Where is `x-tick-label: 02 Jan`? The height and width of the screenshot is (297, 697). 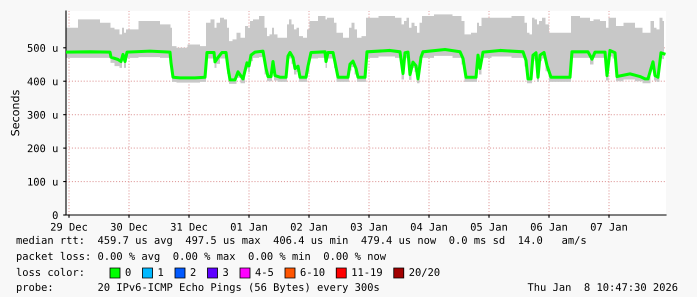 x-tick-label: 02 Jan is located at coordinates (308, 226).